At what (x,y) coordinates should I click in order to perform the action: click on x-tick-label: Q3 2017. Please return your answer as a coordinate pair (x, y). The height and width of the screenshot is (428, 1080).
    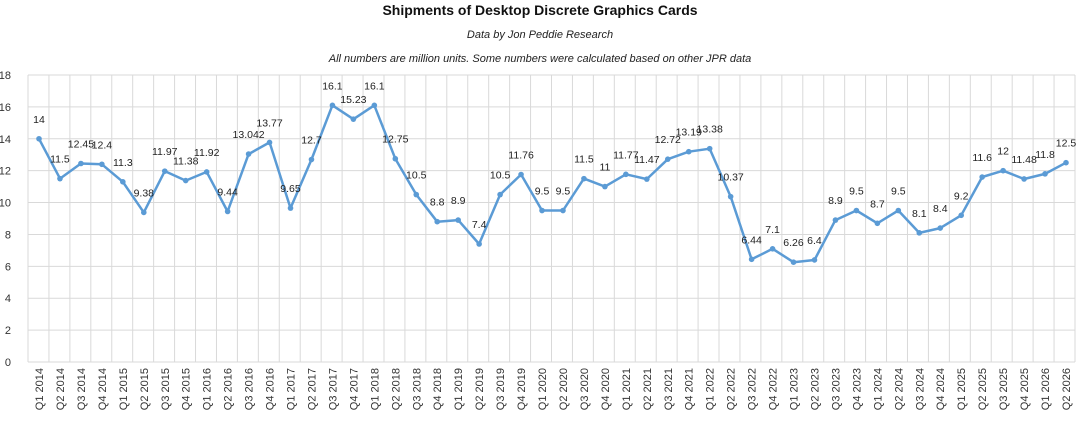
    Looking at the image, I should click on (333, 389).